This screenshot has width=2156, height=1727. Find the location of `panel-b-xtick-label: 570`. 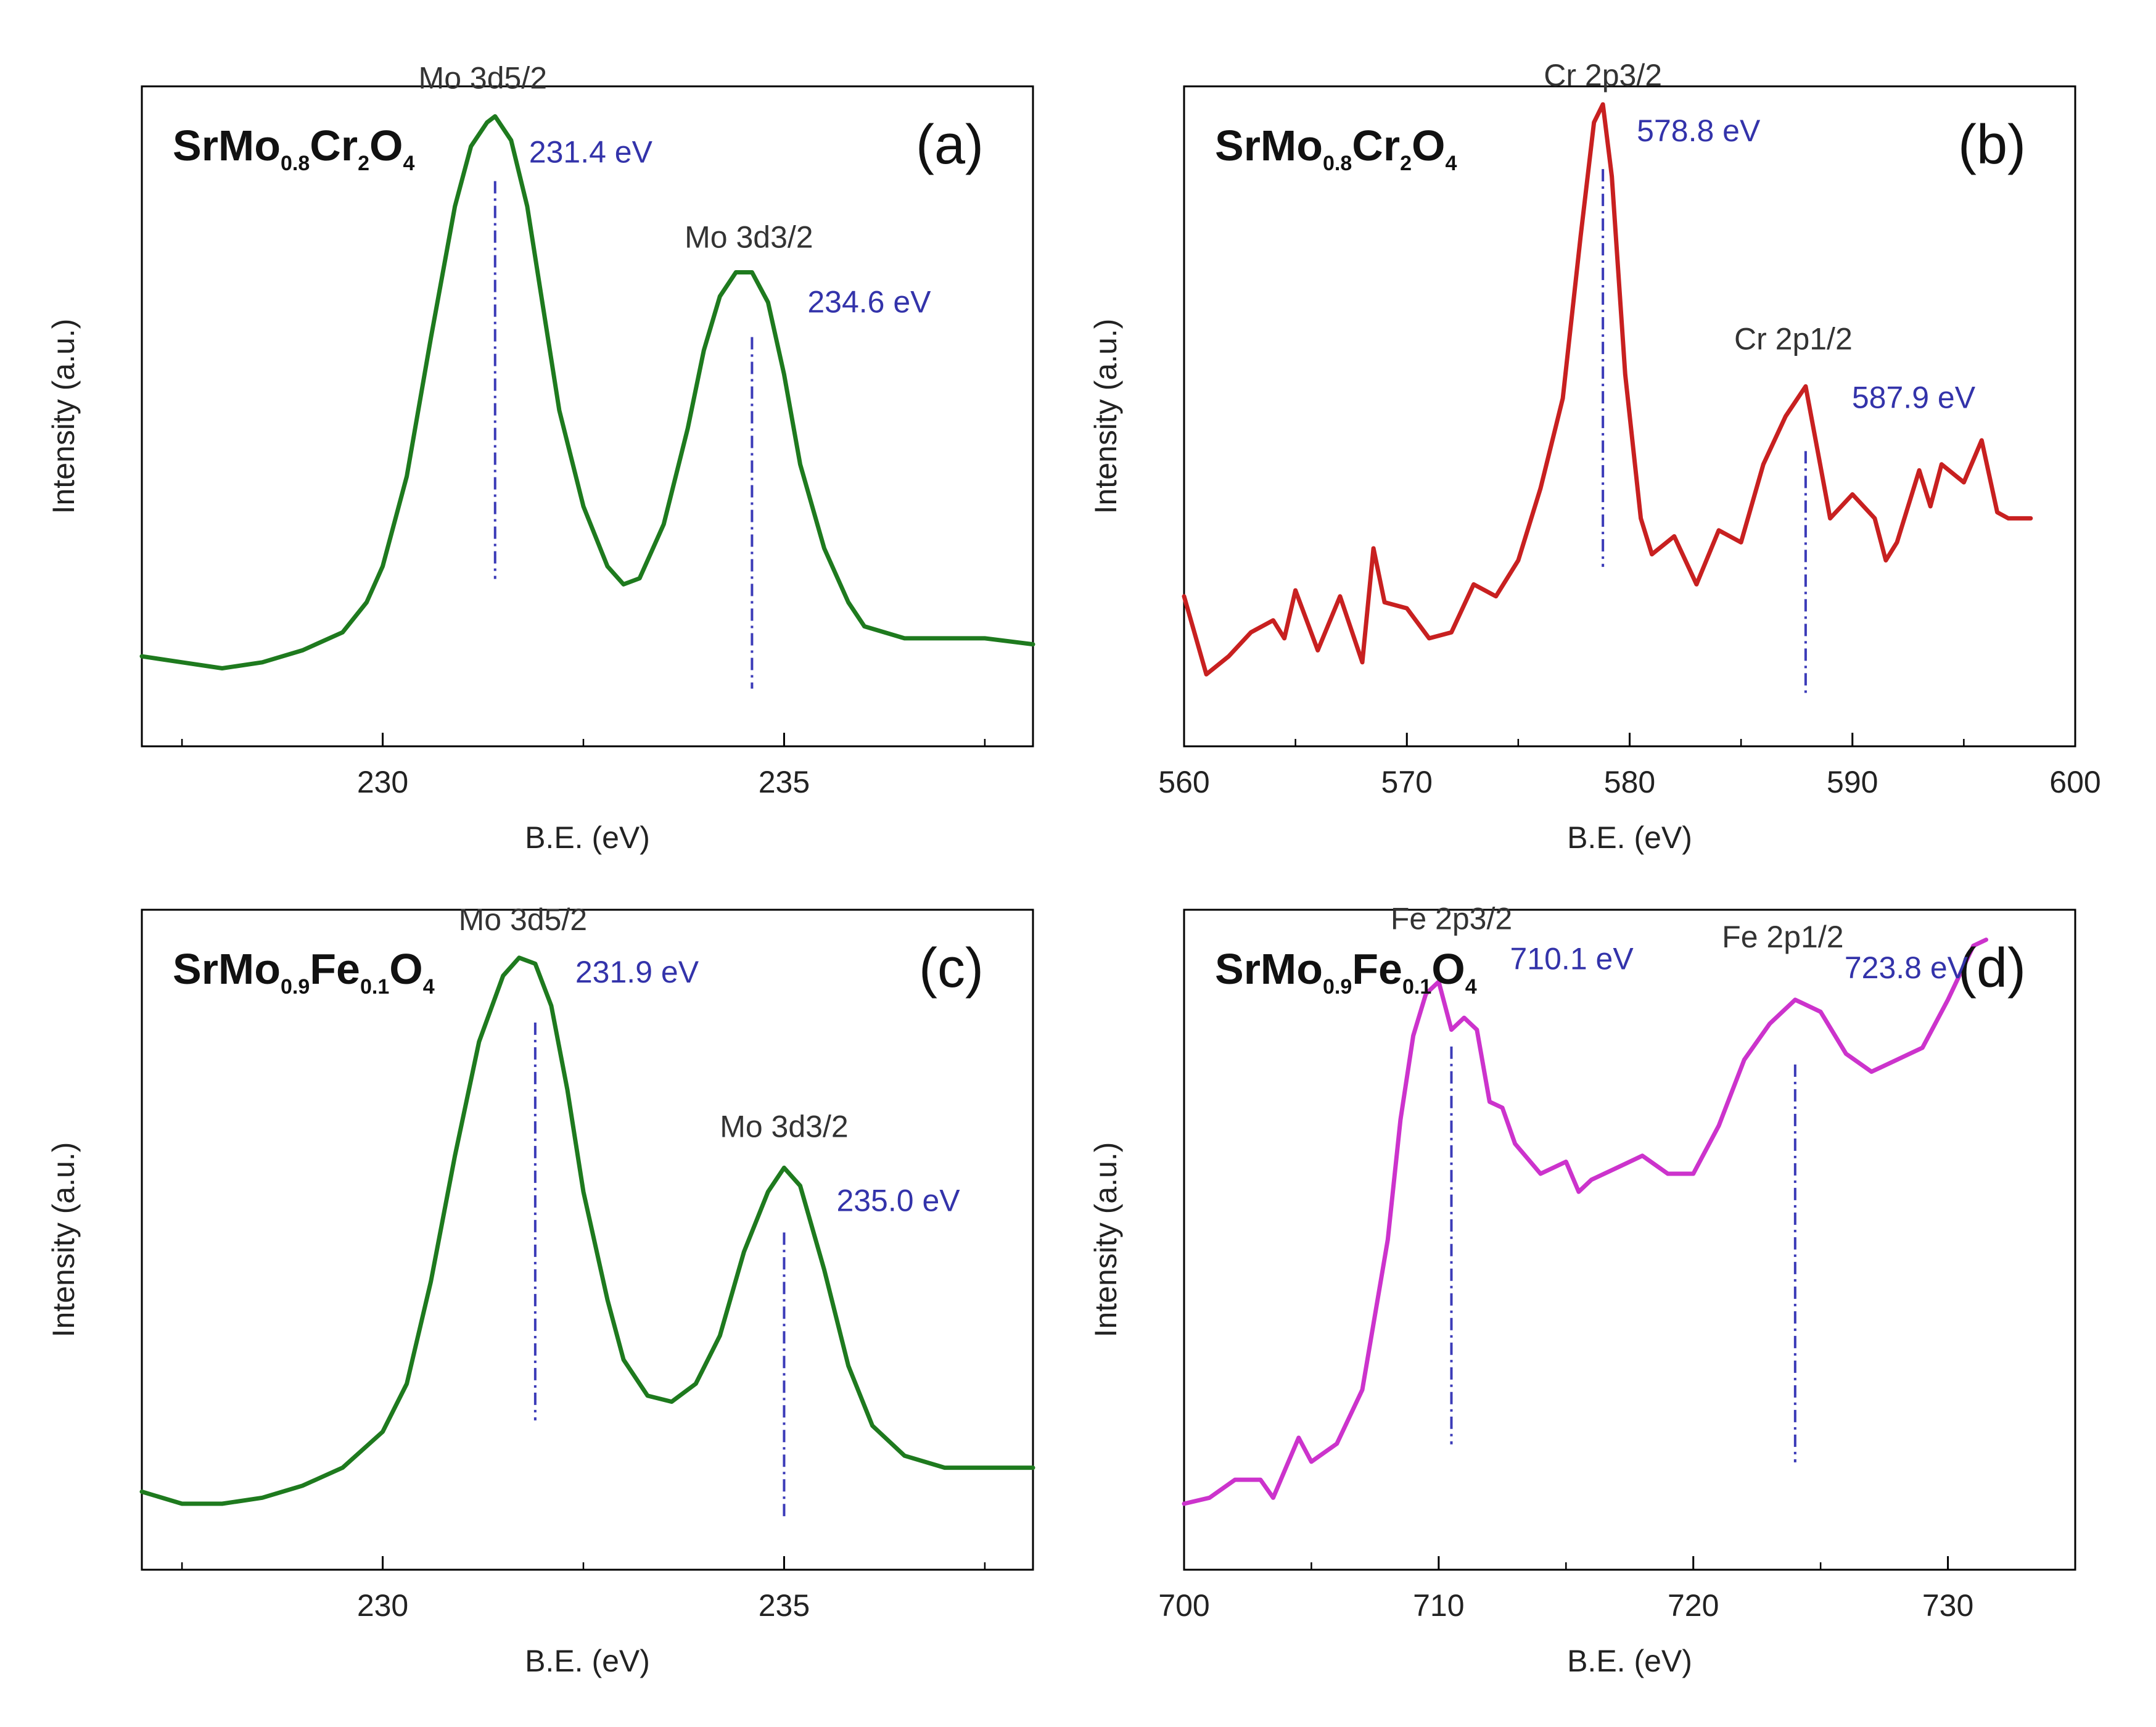

panel-b-xtick-label: 570 is located at coordinates (1407, 782).